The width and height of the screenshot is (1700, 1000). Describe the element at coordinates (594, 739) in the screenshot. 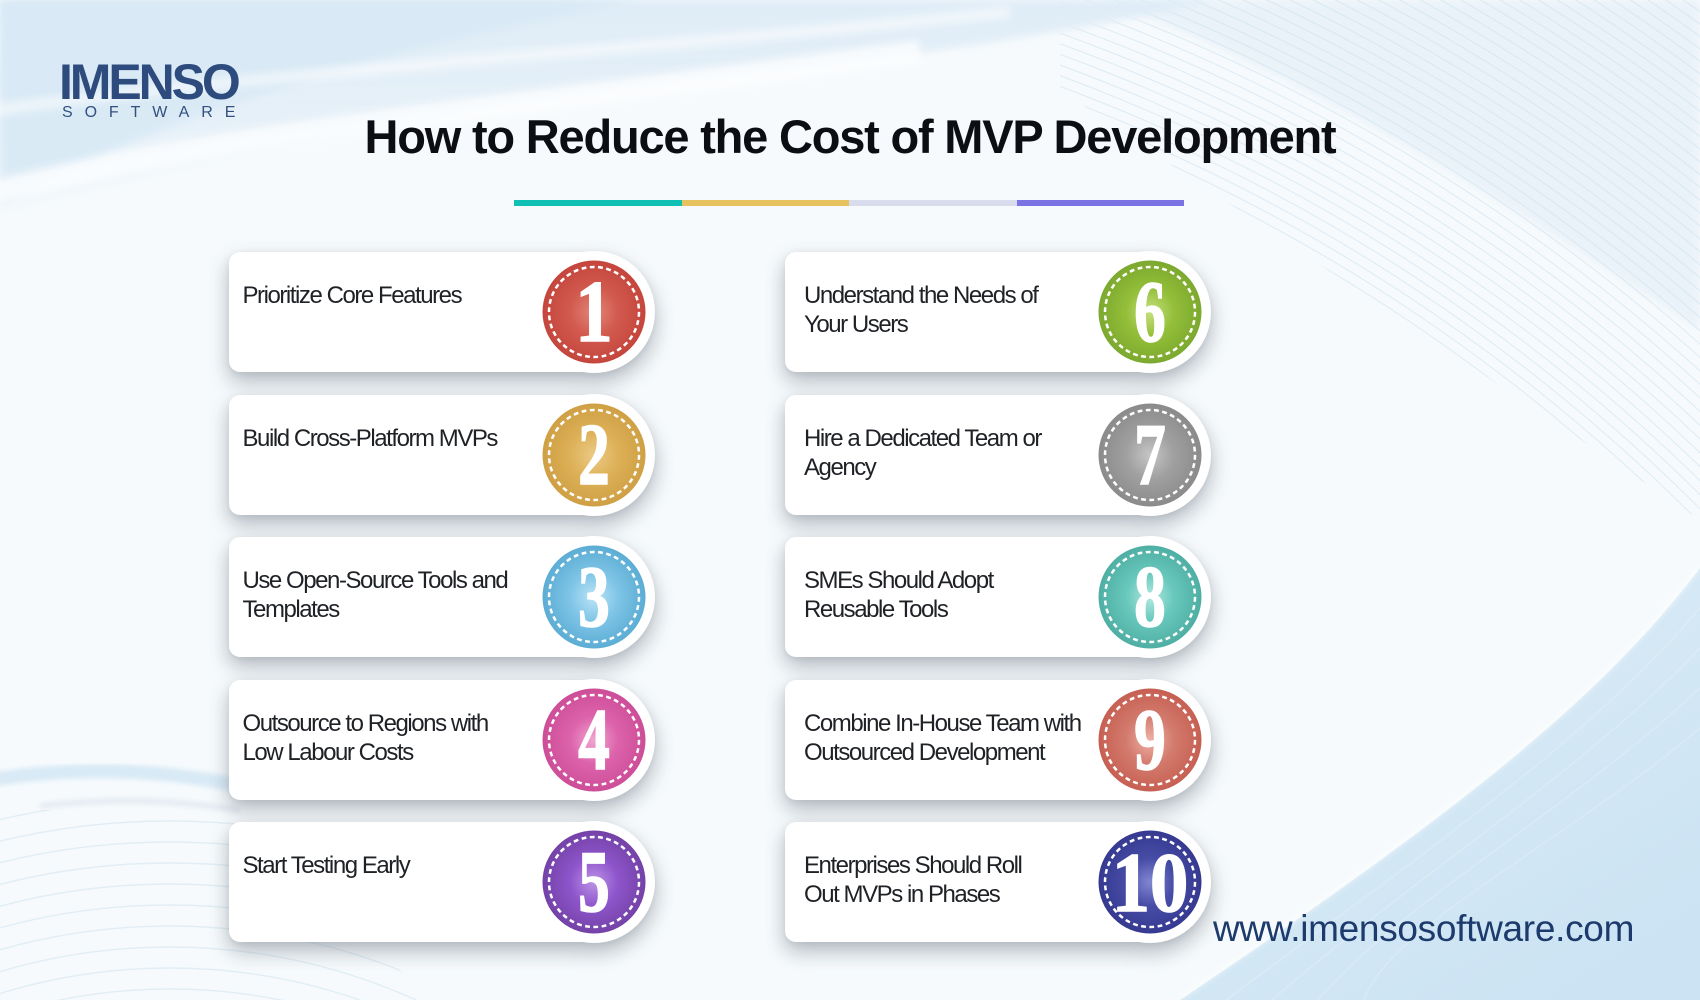

I see `svg-text: 4` at that location.